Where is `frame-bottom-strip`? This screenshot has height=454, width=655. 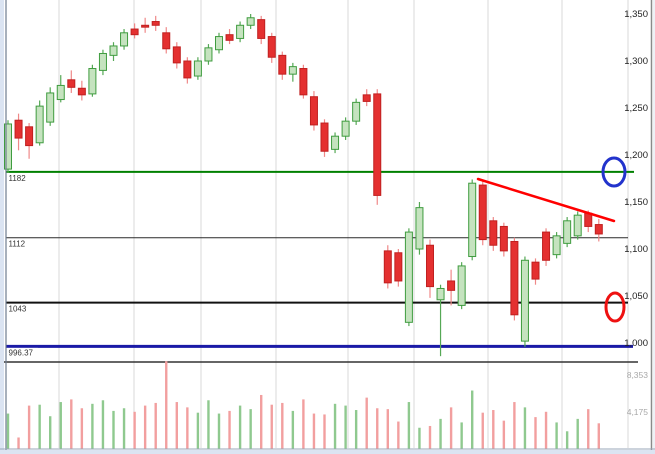 frame-bottom-strip is located at coordinates (327, 452).